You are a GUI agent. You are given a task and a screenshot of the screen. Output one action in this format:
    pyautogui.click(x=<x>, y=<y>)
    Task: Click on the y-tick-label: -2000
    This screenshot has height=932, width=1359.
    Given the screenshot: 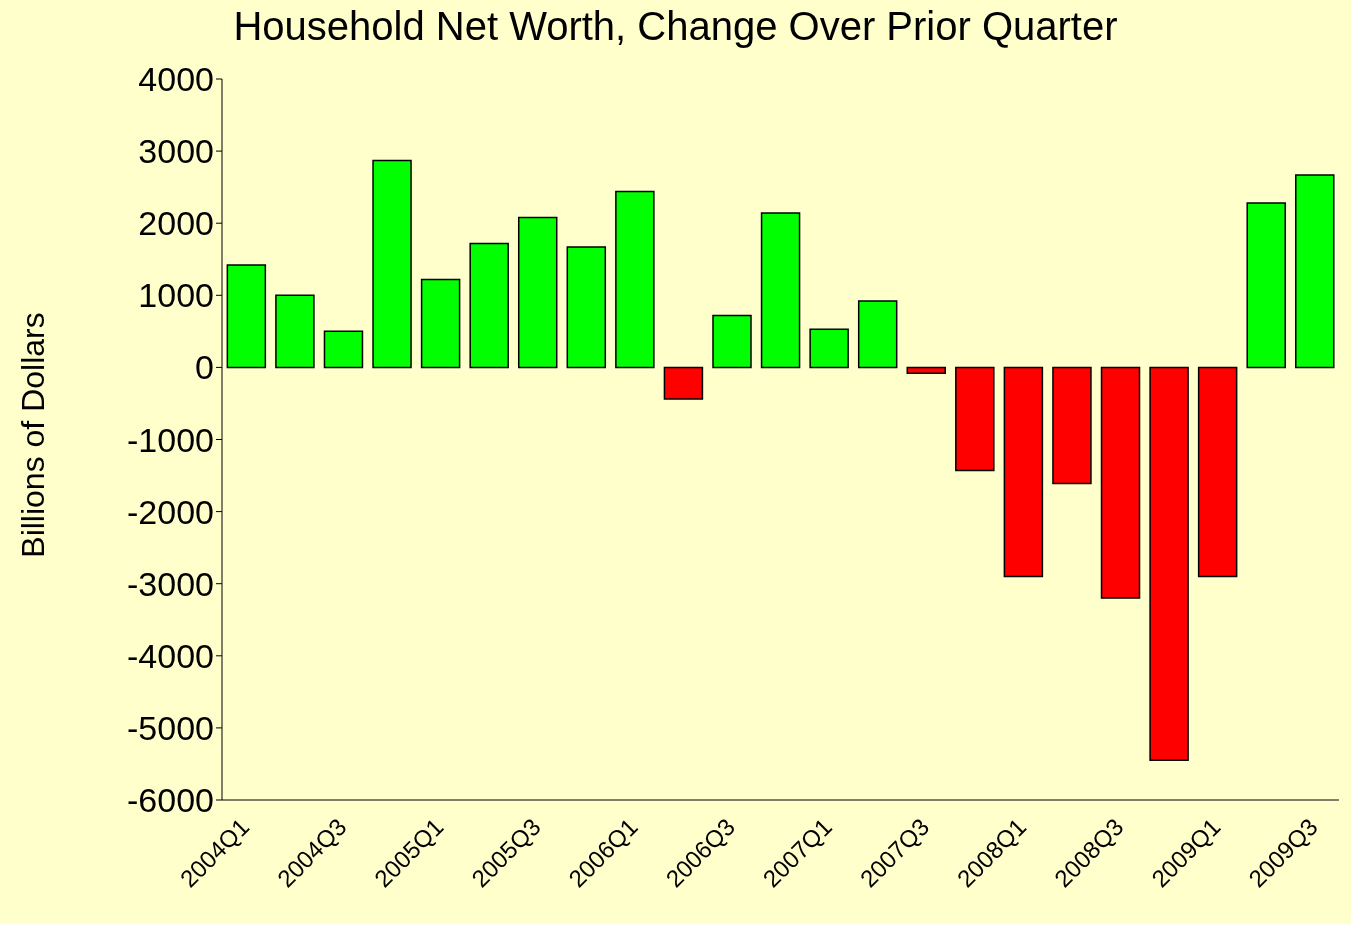 What is the action you would take?
    pyautogui.click(x=170, y=511)
    